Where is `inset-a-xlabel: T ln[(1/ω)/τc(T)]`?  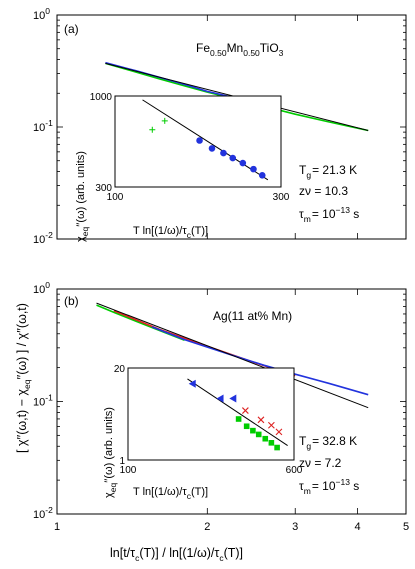
inset-a-xlabel: T ln[(1/ω)/τc(T)] is located at coordinates (170, 232).